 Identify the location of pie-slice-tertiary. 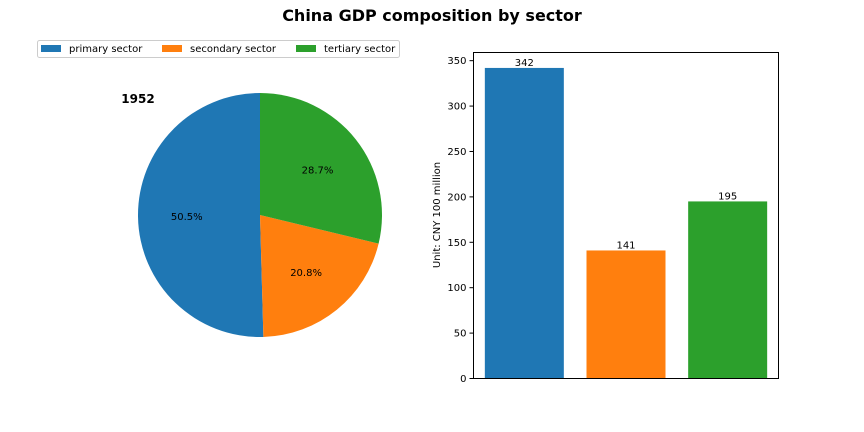
(321, 168).